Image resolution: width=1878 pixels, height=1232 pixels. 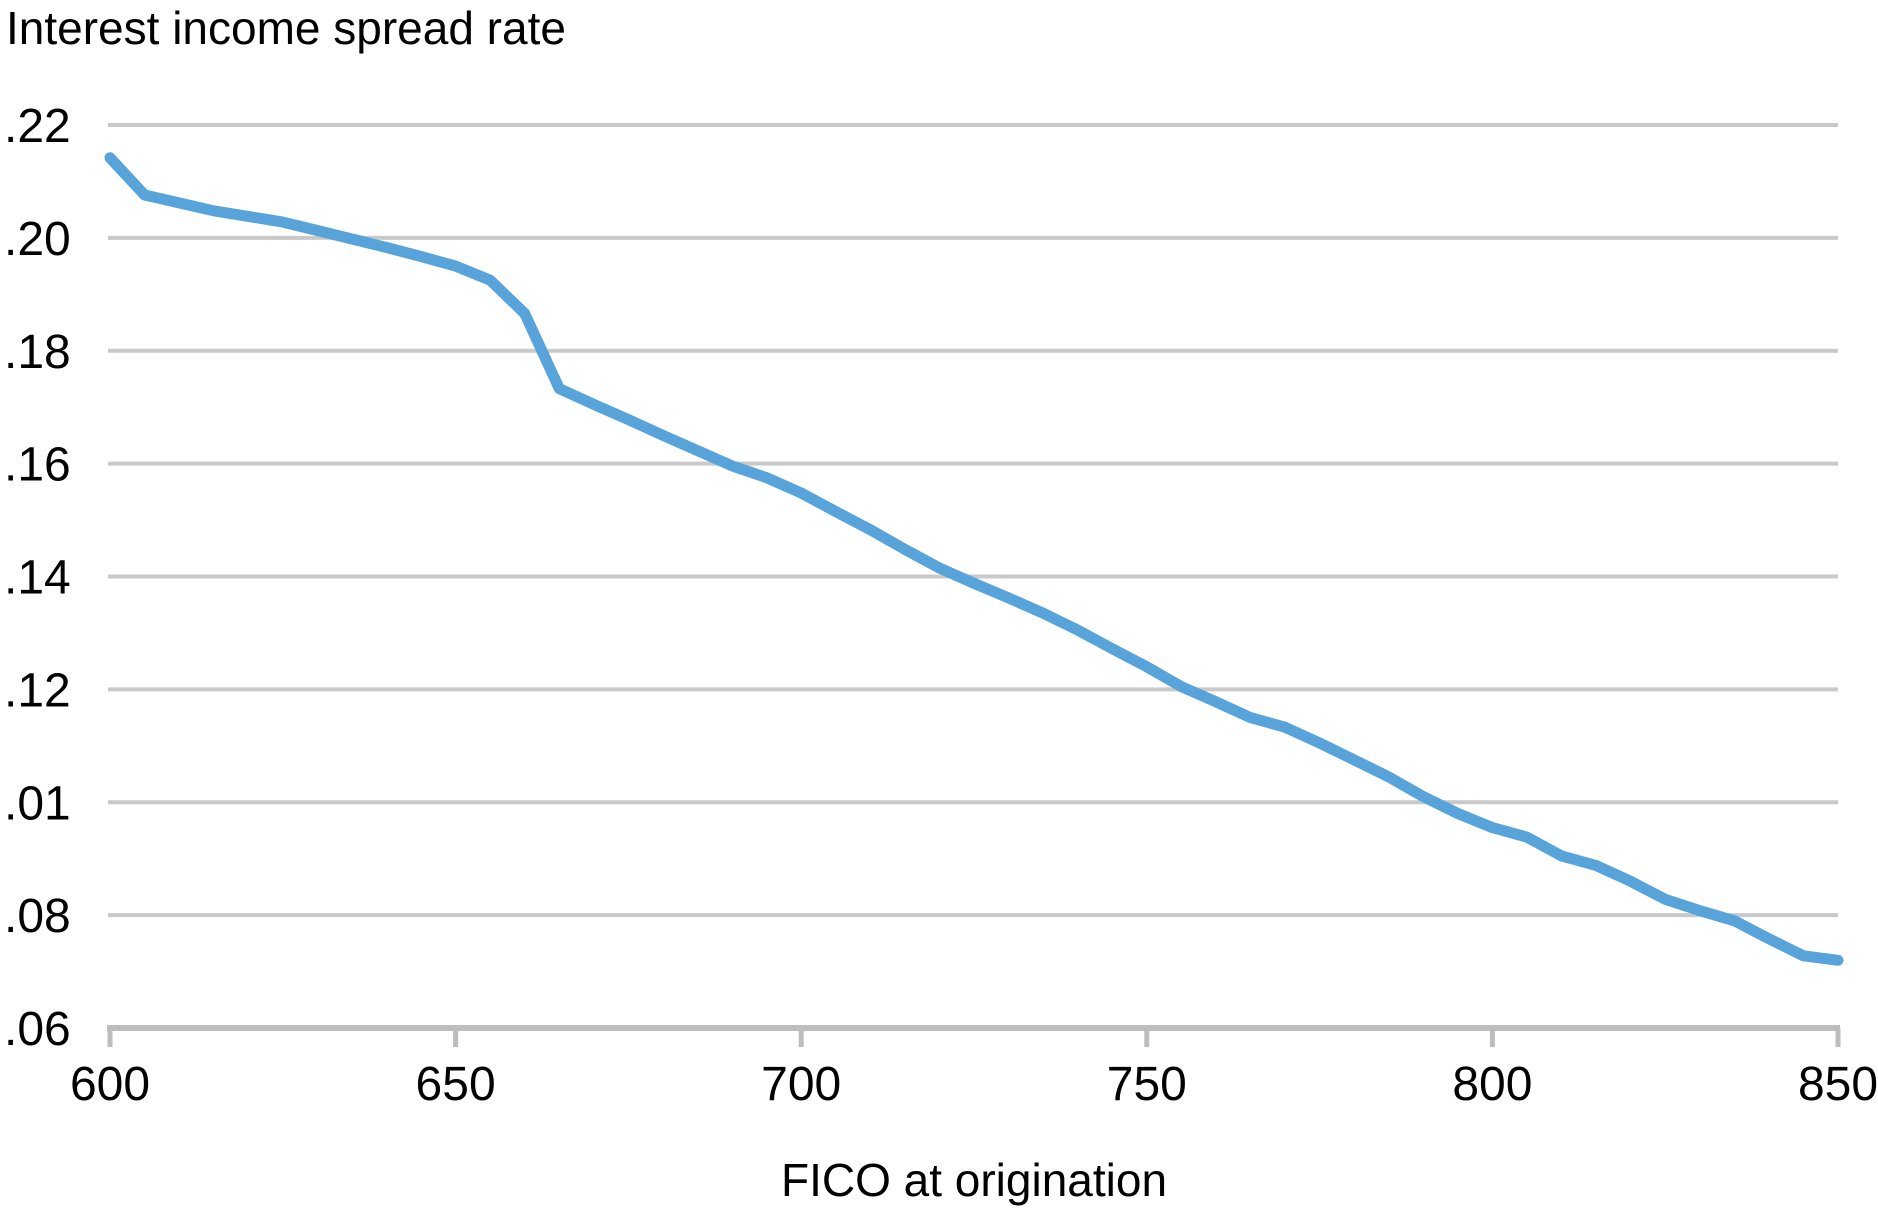 I want to click on x-tick-label: 800, so click(x=1492, y=1084).